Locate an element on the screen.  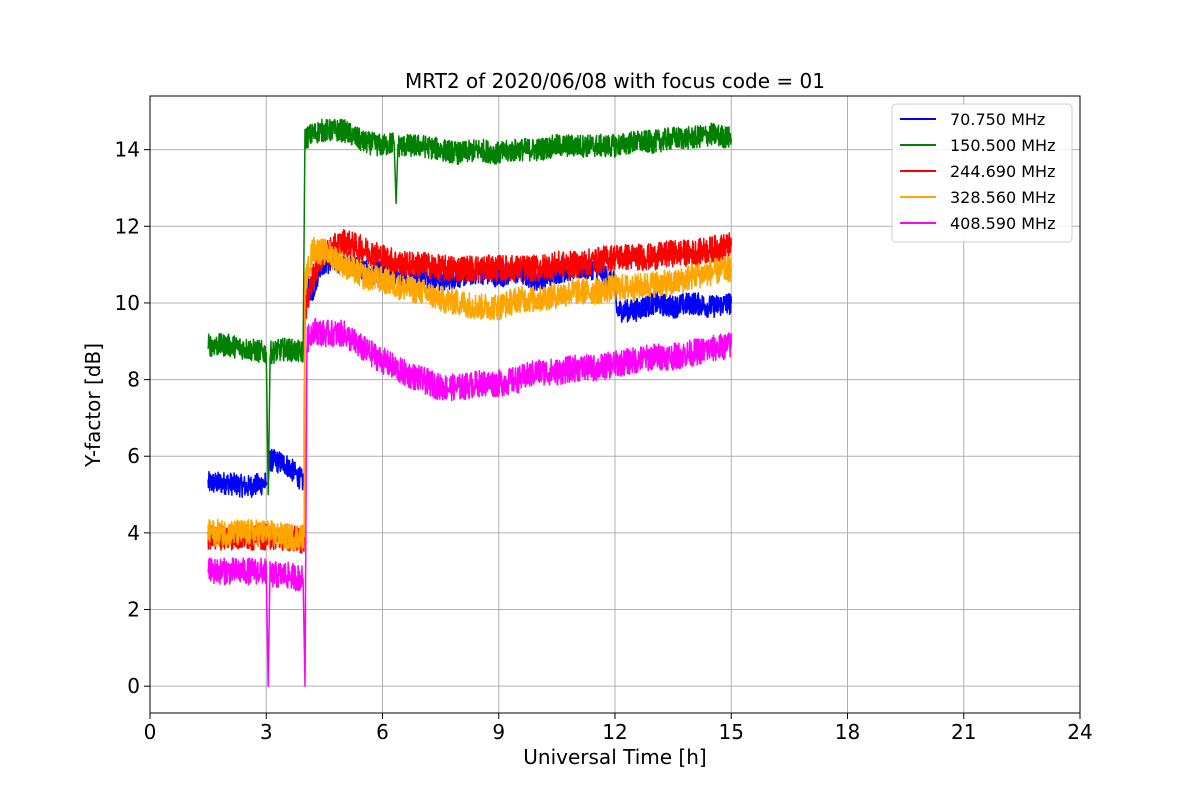
y-tick-label: 4 is located at coordinates (133, 533).